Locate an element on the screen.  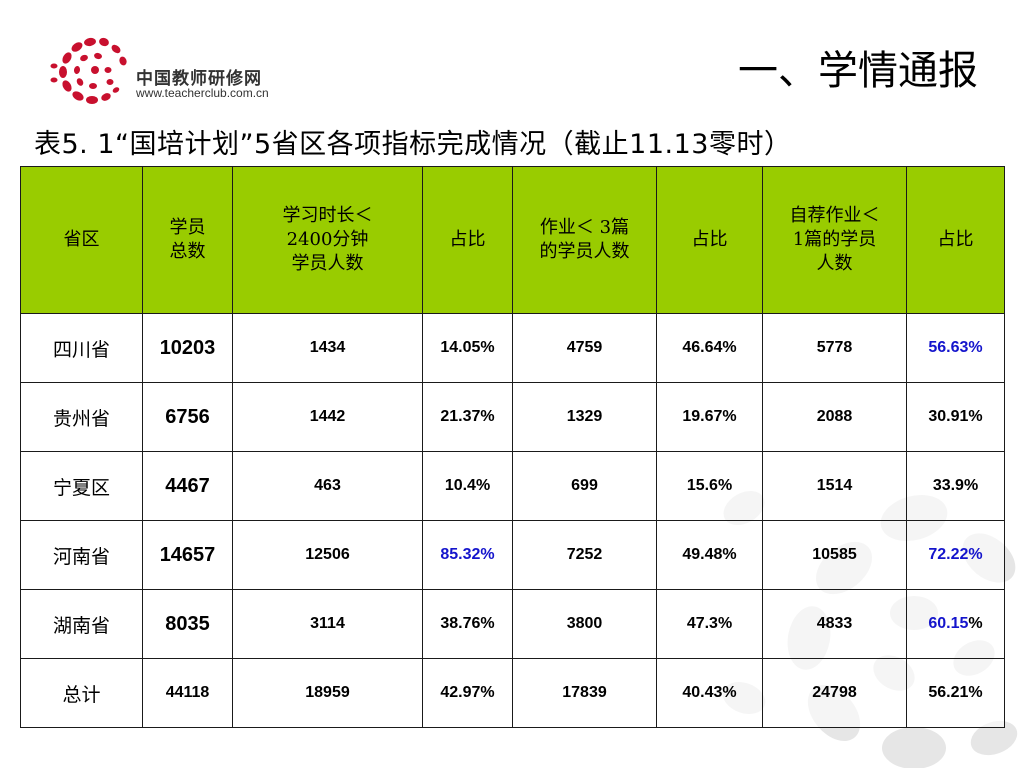
cell-value: 30.91% is located at coordinates (955, 416).